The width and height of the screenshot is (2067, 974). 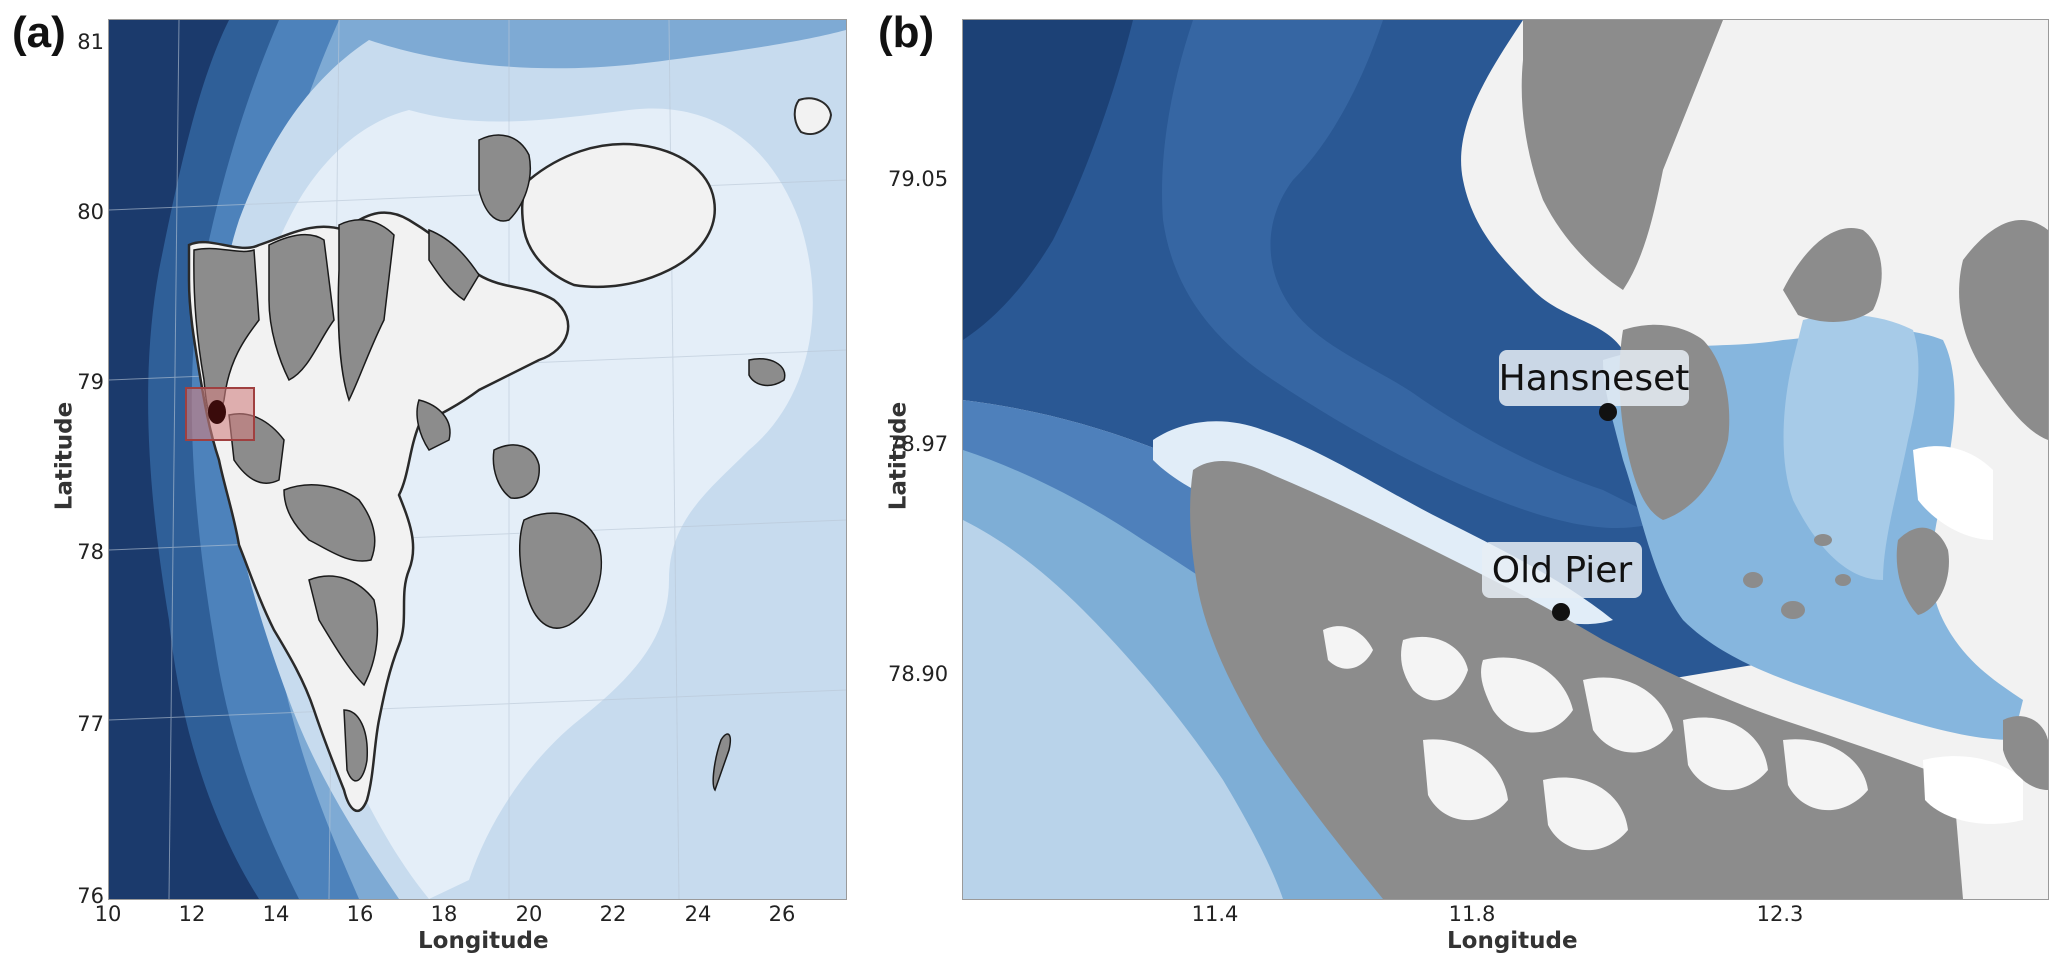 I want to click on kvitoya-land, so click(x=813, y=116).